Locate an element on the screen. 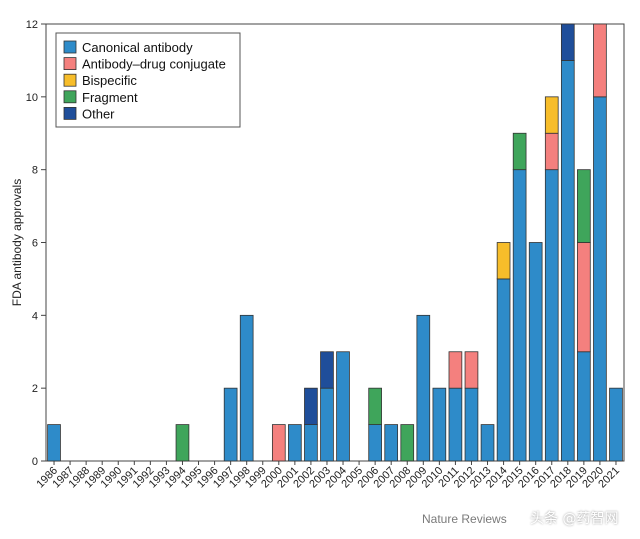  bar-1997-canonical-antibody is located at coordinates (230, 424).